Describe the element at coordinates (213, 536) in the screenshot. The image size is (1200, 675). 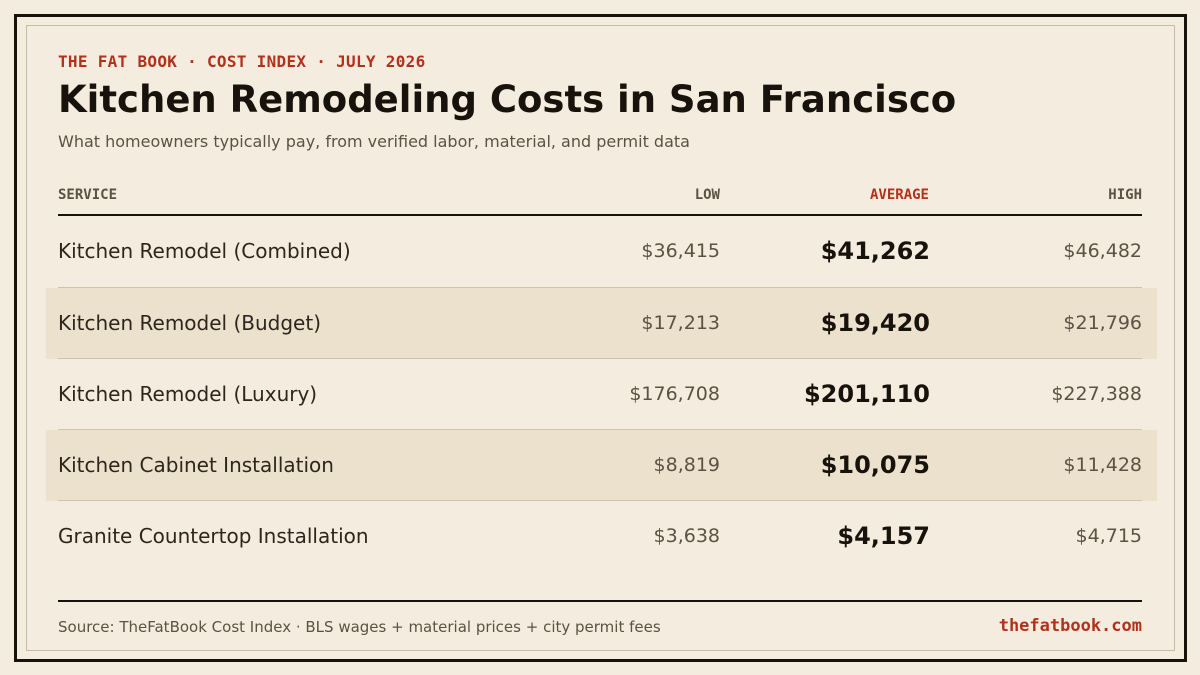
I see `service-name: Granite Countertop Installation` at that location.